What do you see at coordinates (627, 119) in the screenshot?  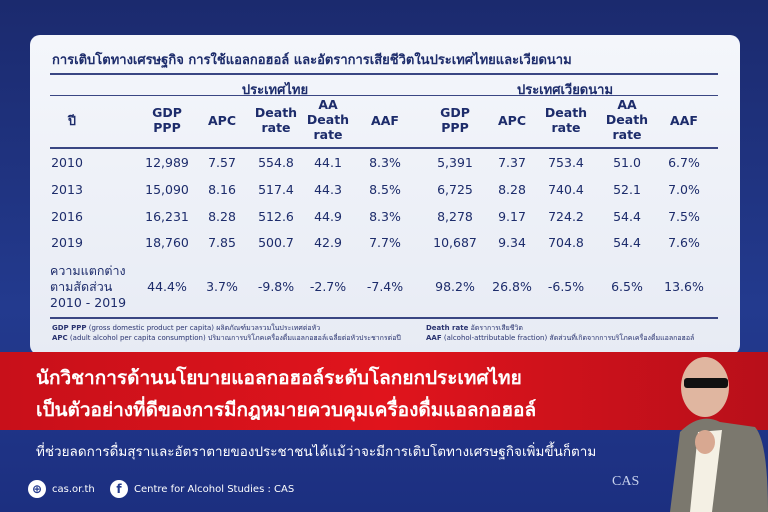 I see `column-header-vn: AA Death rate` at bounding box center [627, 119].